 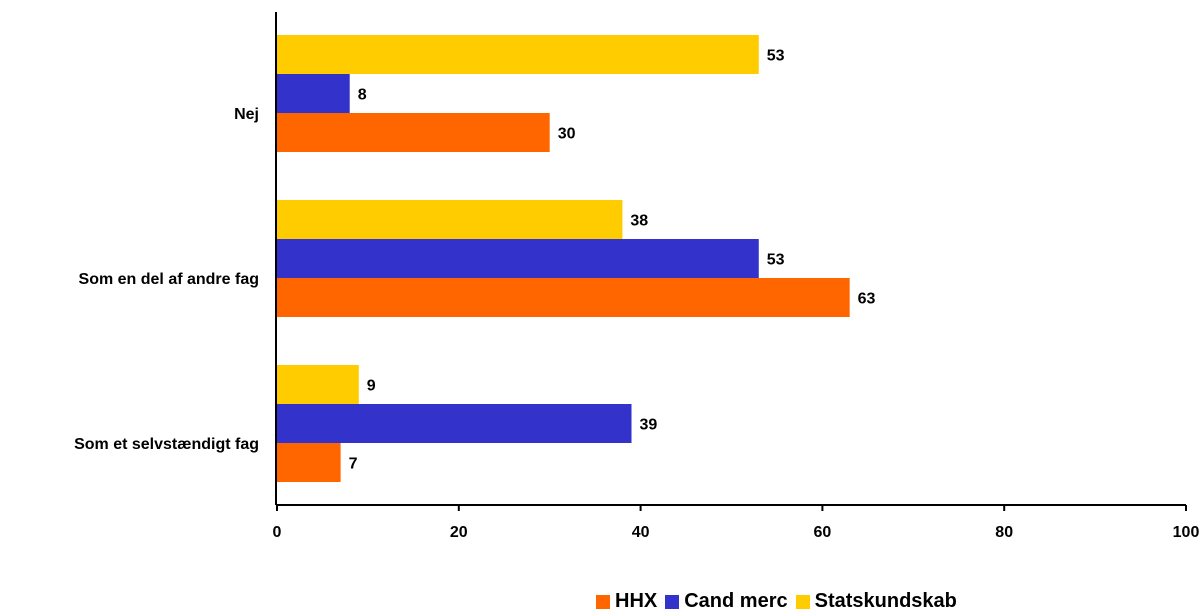 I want to click on legend-item-cand-merc: Cand merc, so click(x=726, y=601).